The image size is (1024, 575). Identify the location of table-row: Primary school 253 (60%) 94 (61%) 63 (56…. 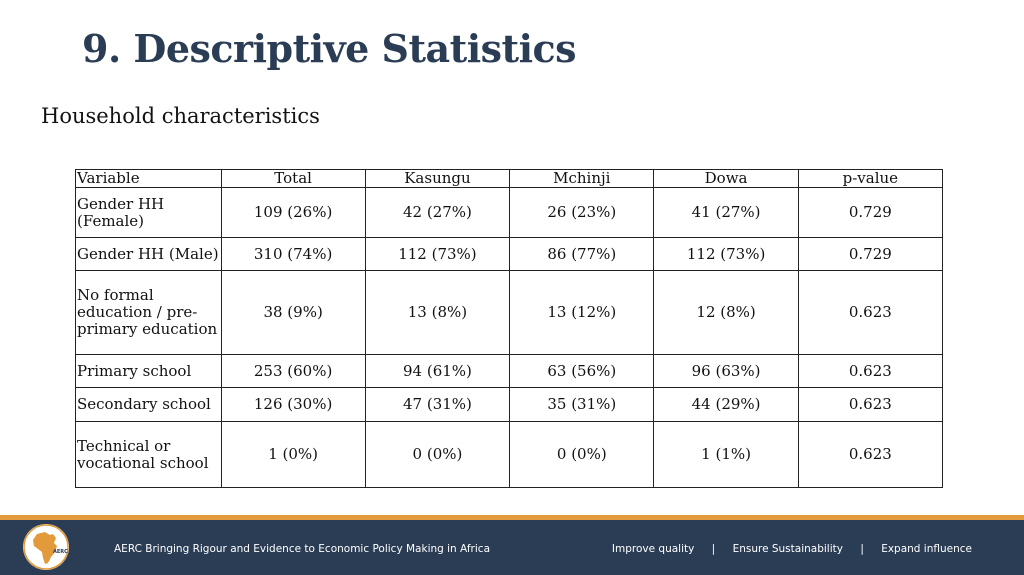
(509, 371).